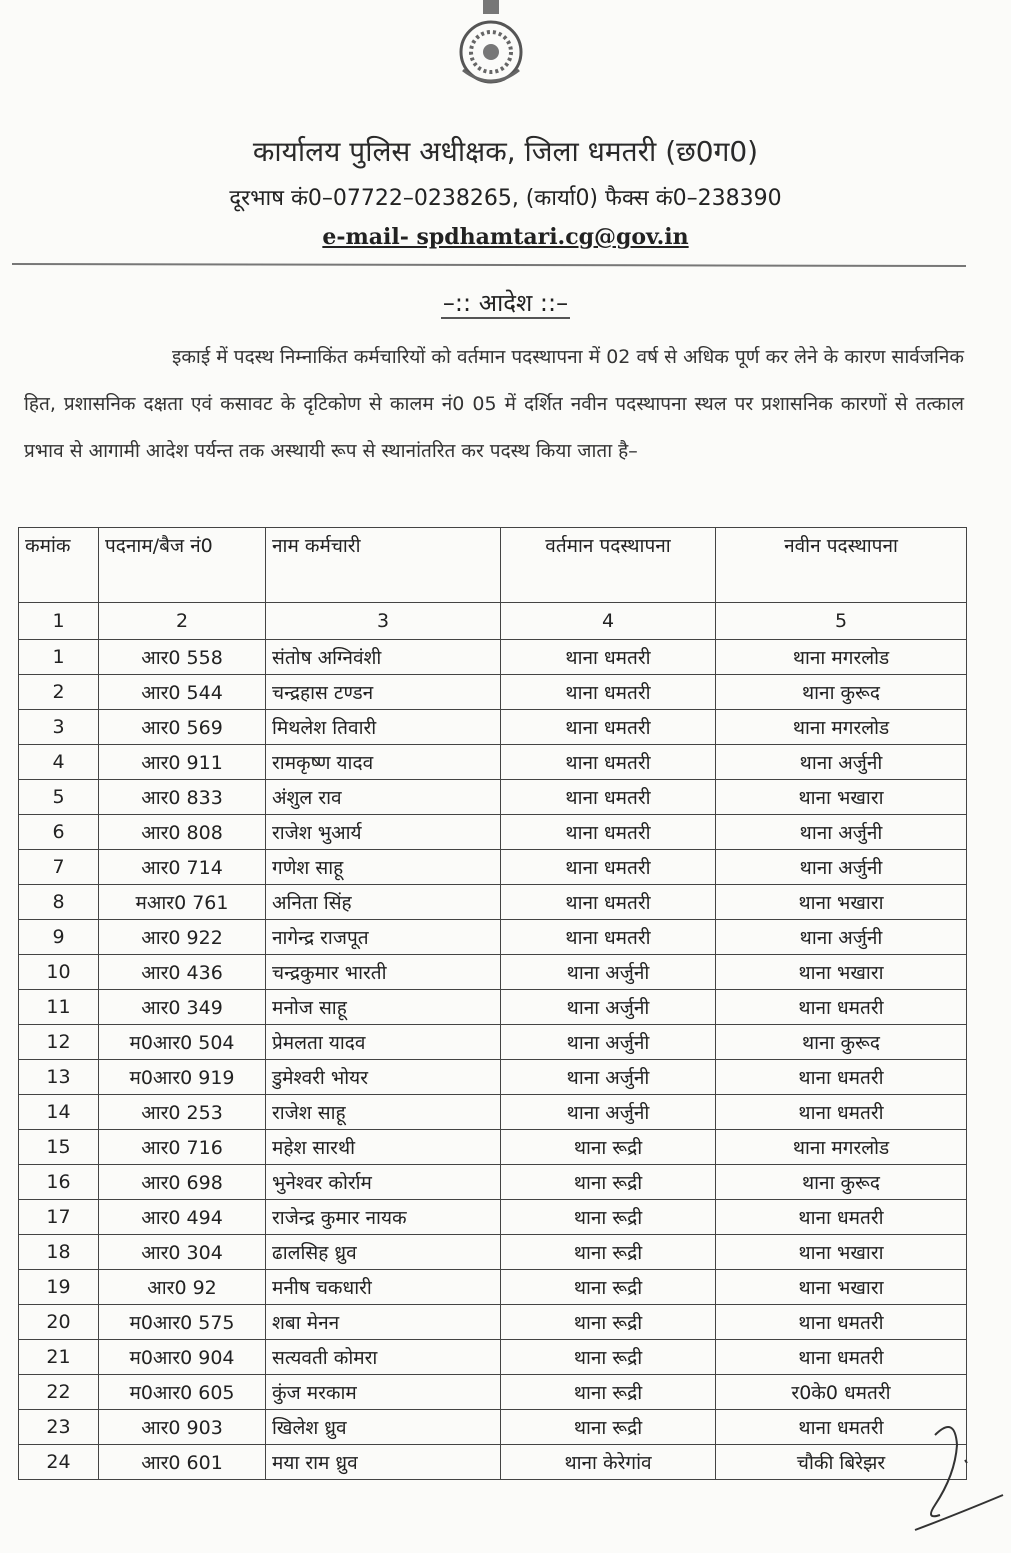 Image resolution: width=1011 pixels, height=1553 pixels. What do you see at coordinates (383, 1217) in the screenshot?
I see `employee-name-cell: राजेन्द्र कुमार नायक` at bounding box center [383, 1217].